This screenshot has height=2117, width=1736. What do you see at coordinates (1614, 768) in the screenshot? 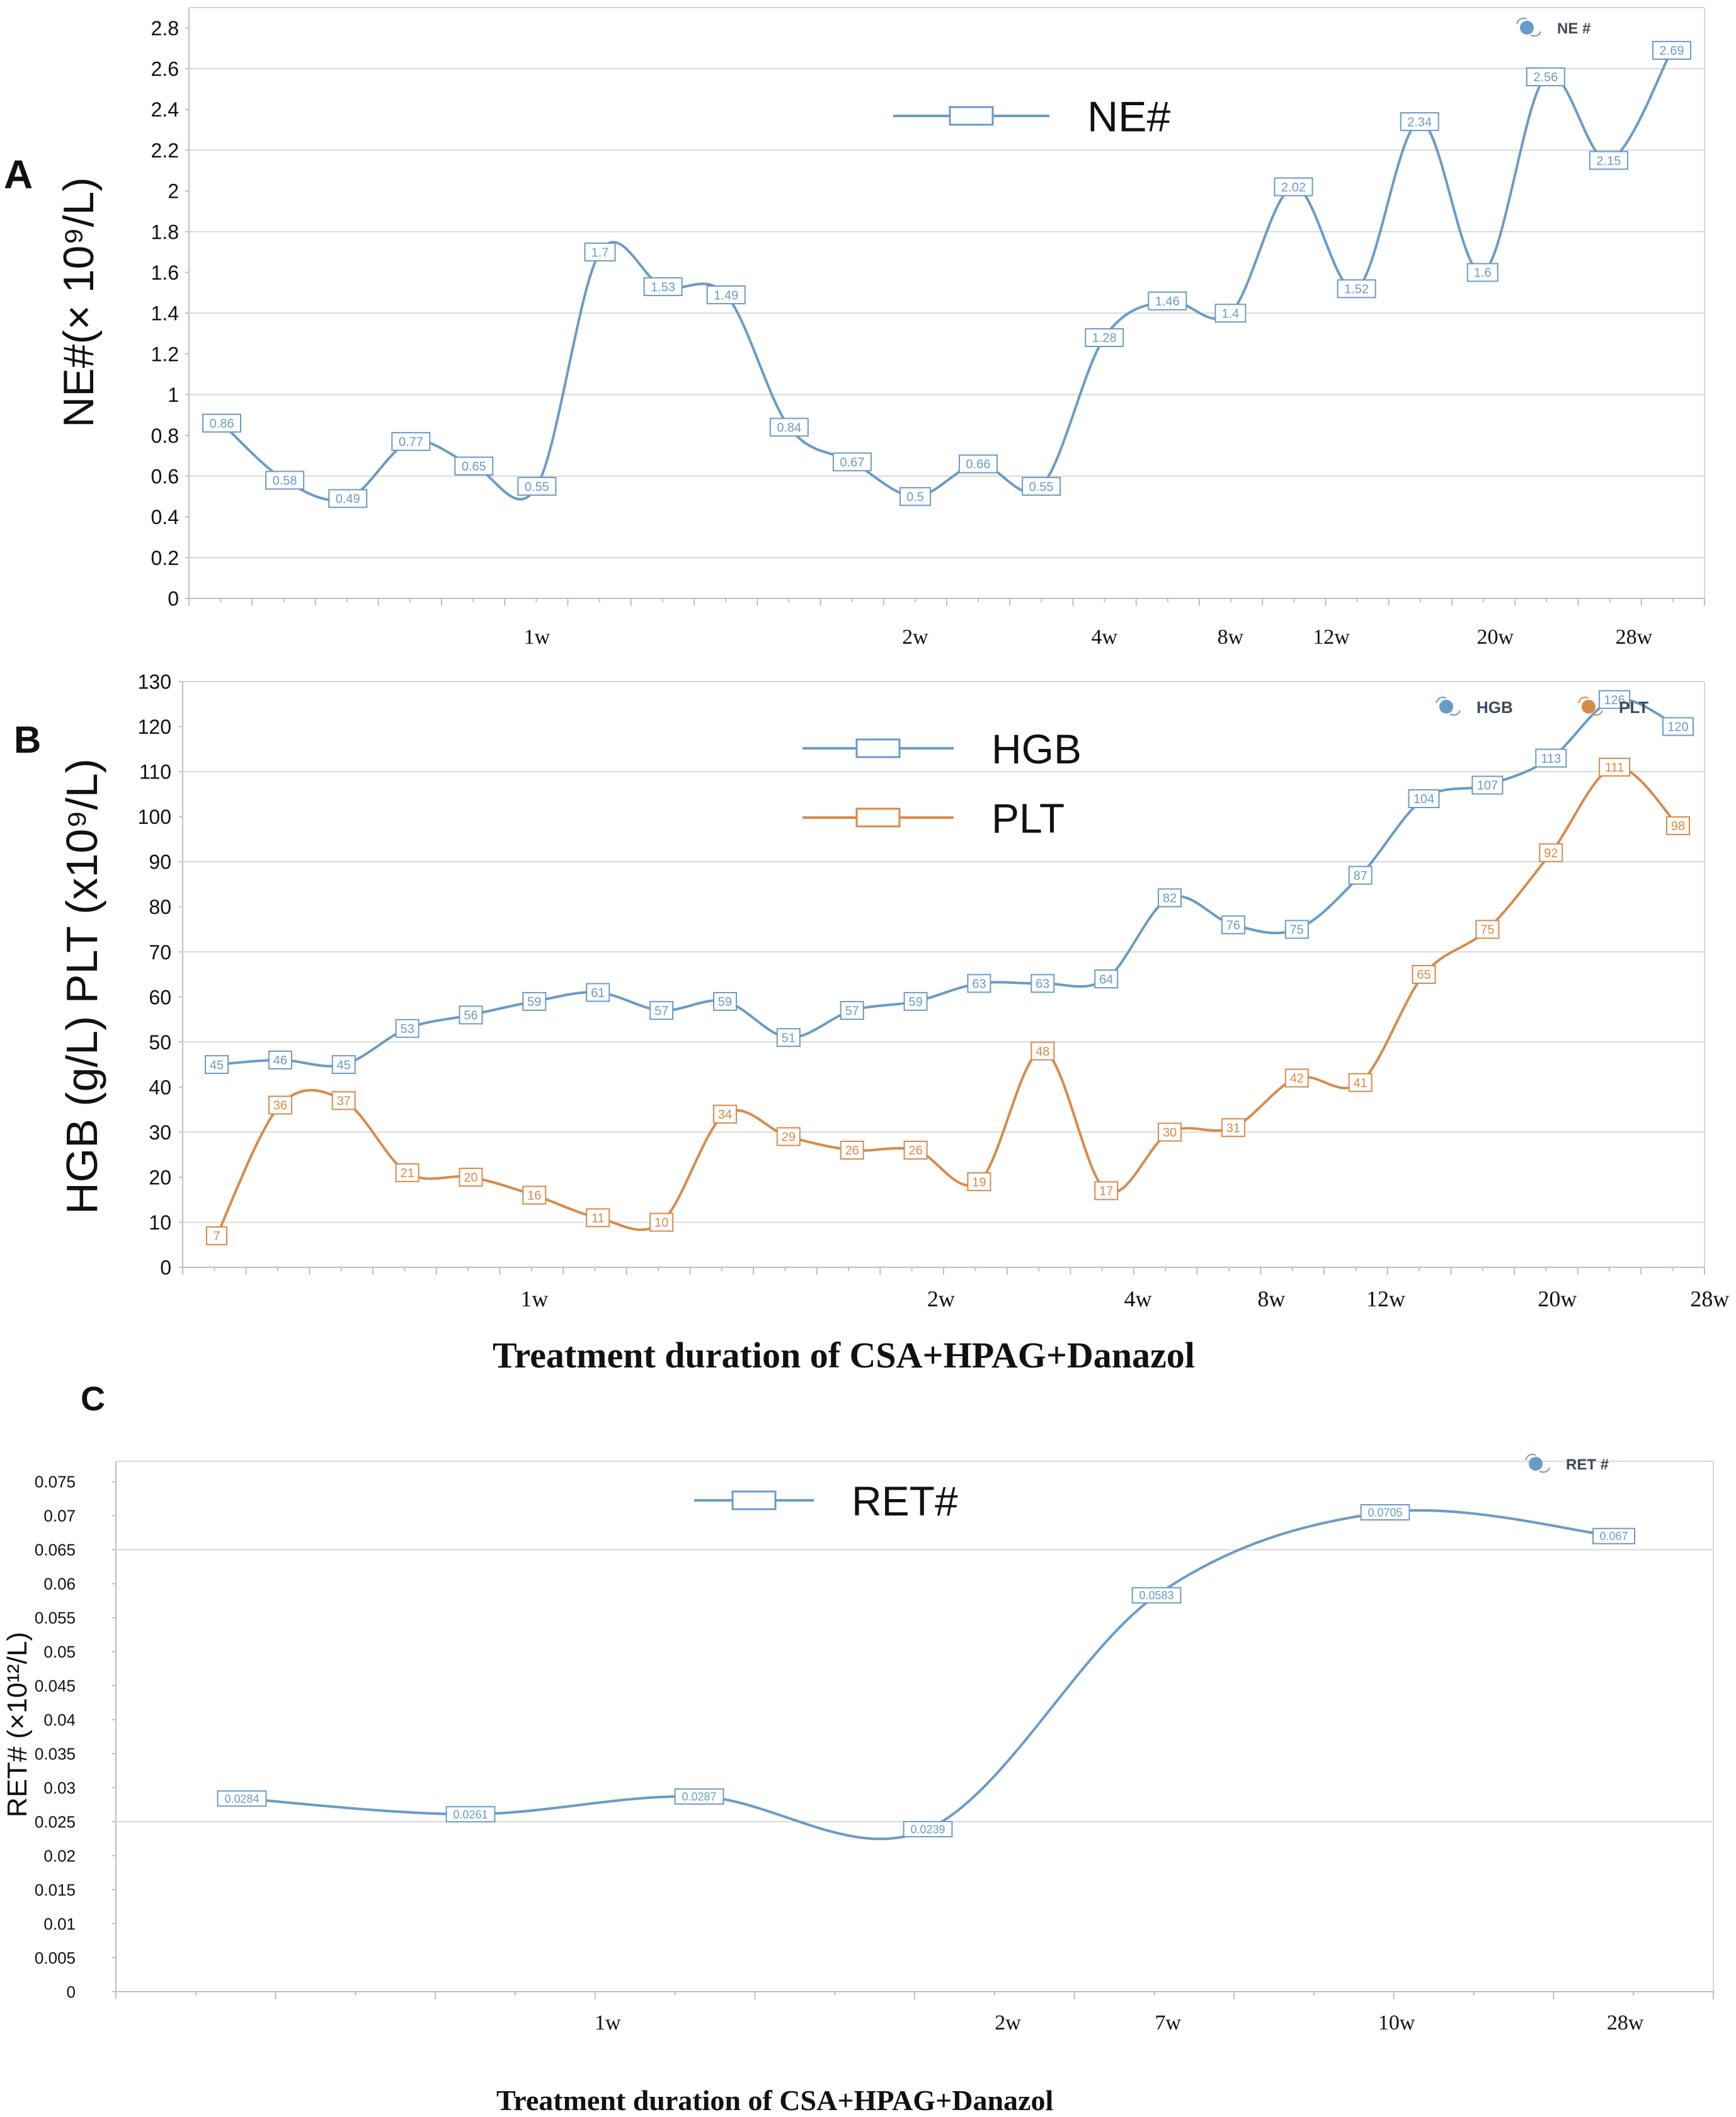
I see `data-label-plt: 111` at bounding box center [1614, 768].